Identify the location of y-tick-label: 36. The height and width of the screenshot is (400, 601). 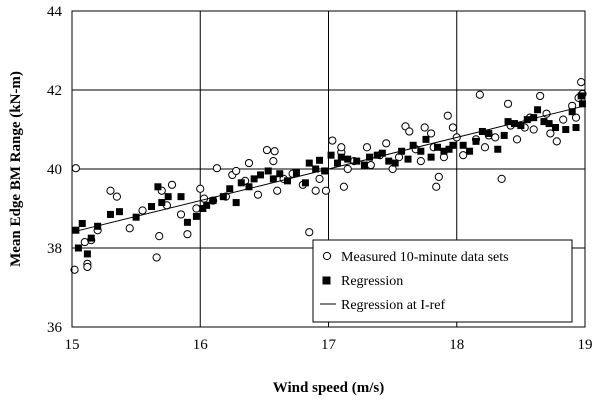
(55, 328).